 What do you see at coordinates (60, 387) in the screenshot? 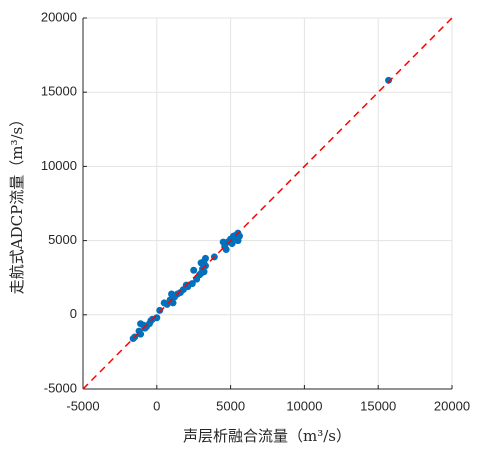
I see `y-tick-label: -5000` at bounding box center [60, 387].